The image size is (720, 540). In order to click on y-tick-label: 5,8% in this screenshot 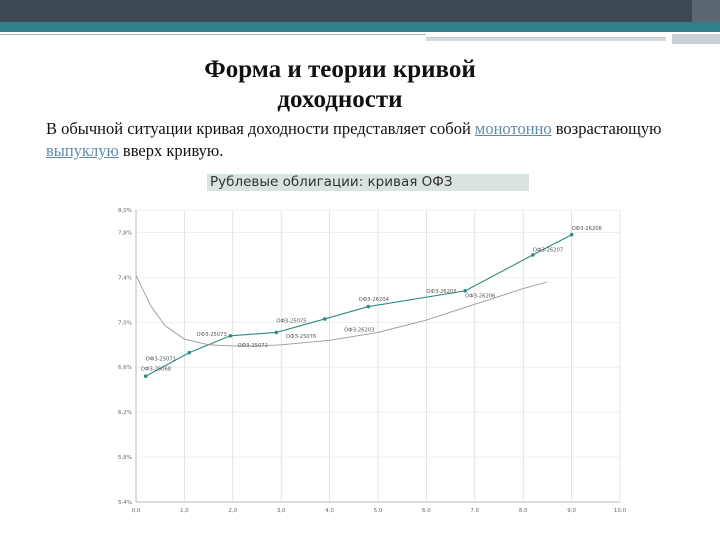, I will do `click(125, 458)`.